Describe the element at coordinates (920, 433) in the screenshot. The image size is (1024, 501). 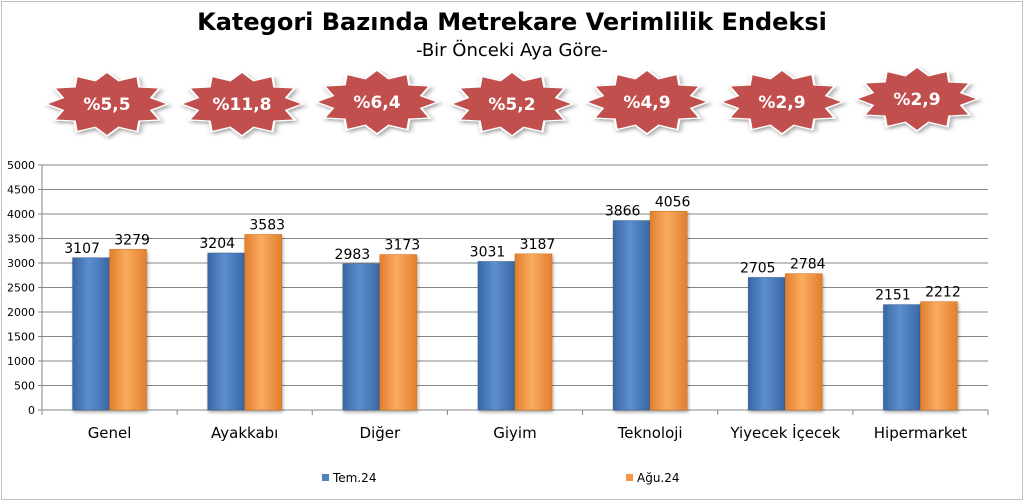
I see `category-label: Hipermarket` at that location.